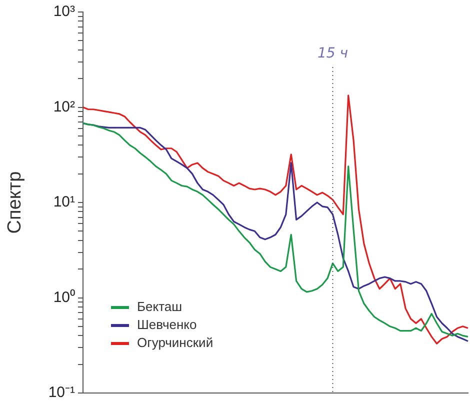  What do you see at coordinates (64, 11) in the screenshot?
I see `y-tick-label: 10³` at bounding box center [64, 11].